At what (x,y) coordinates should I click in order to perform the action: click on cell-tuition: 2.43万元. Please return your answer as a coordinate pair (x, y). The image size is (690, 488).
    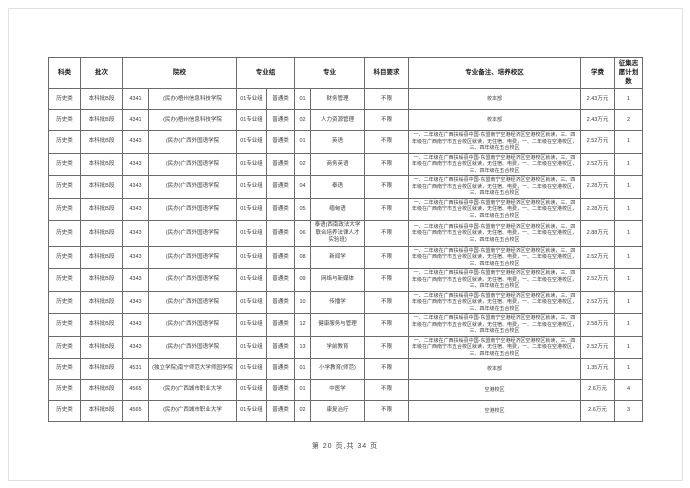
    Looking at the image, I should click on (597, 120).